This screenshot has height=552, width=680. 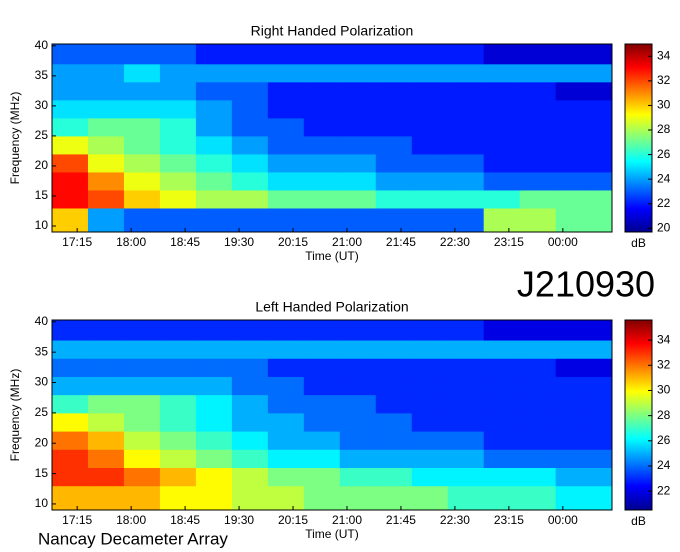 I want to click on y-tick-label: 25, so click(x=42, y=412).